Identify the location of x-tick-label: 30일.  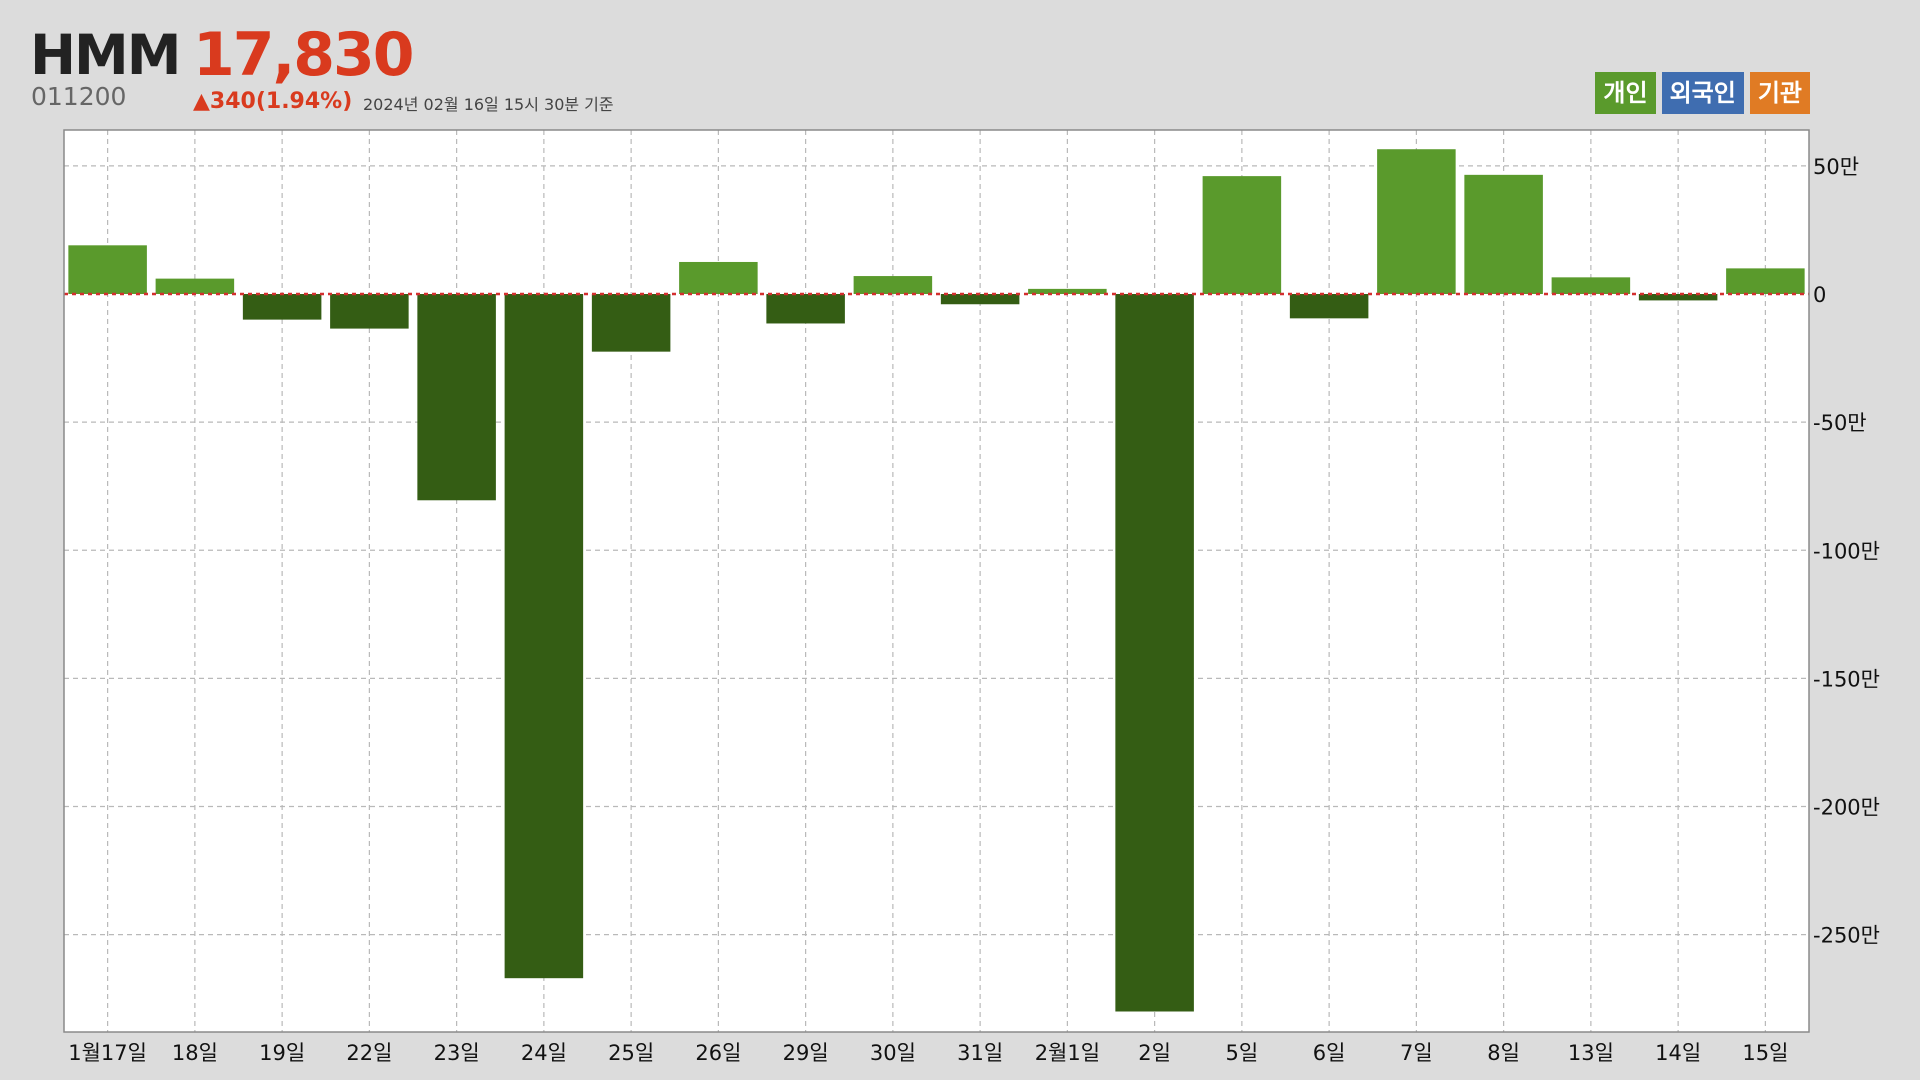
(893, 1053).